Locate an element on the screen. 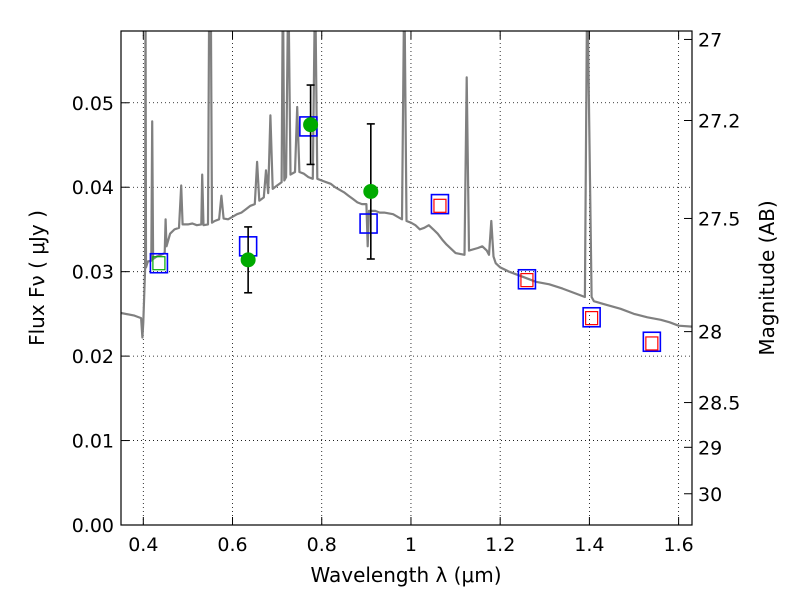 The width and height of the screenshot is (800, 600). right-tick-label: 27 is located at coordinates (710, 40).